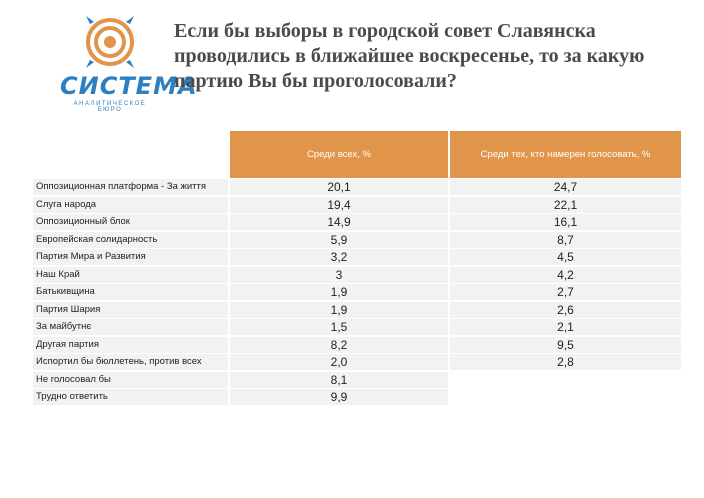  I want to click on header-voters: Среди тех, кто намерен голосовать, %, so click(565, 154).